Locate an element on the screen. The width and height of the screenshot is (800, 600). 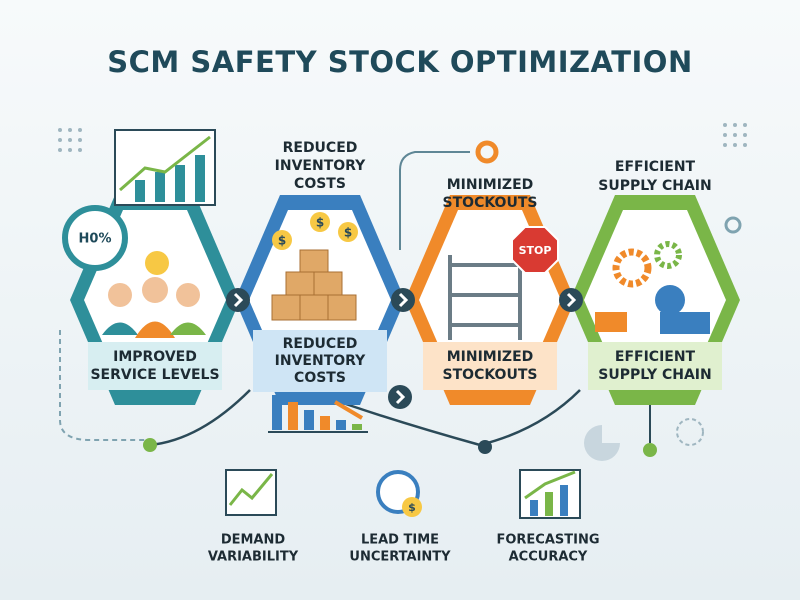
factor-label: DEMAND is located at coordinates (253, 540).